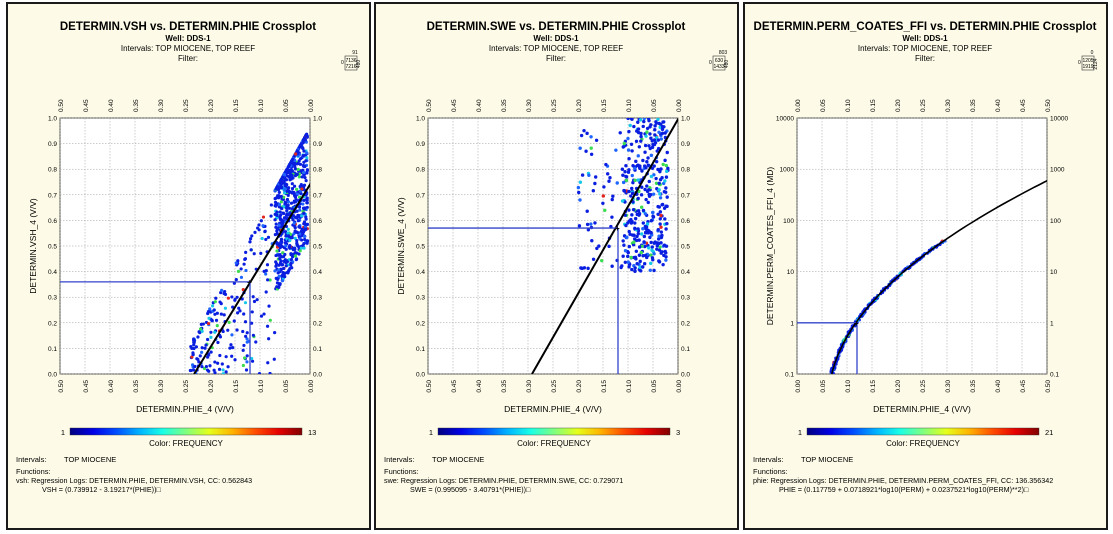  Describe the element at coordinates (52, 349) in the screenshot. I see `y-tick-label: 0.1` at that location.